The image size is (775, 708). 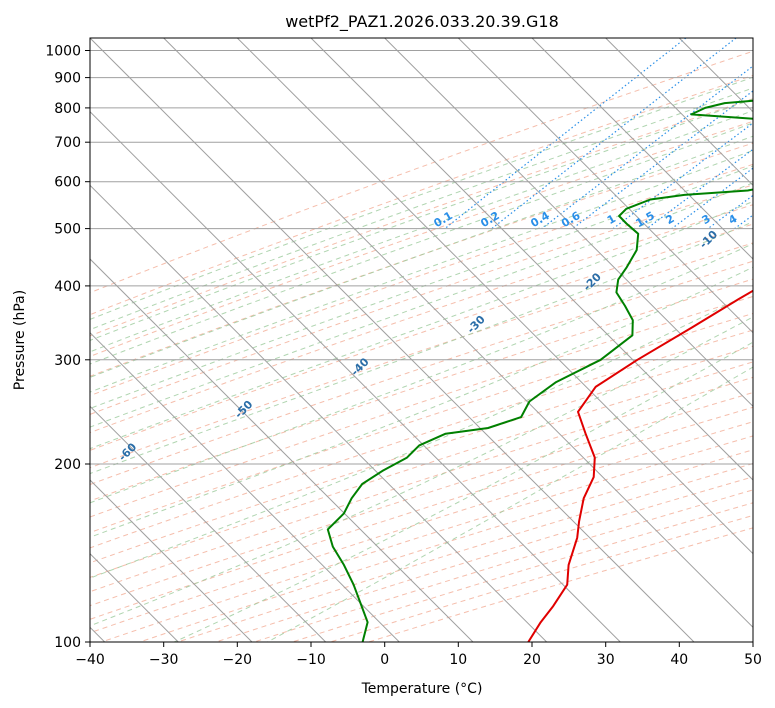 What do you see at coordinates (67, 361) in the screenshot?
I see `y-tick-label: 300` at bounding box center [67, 361].